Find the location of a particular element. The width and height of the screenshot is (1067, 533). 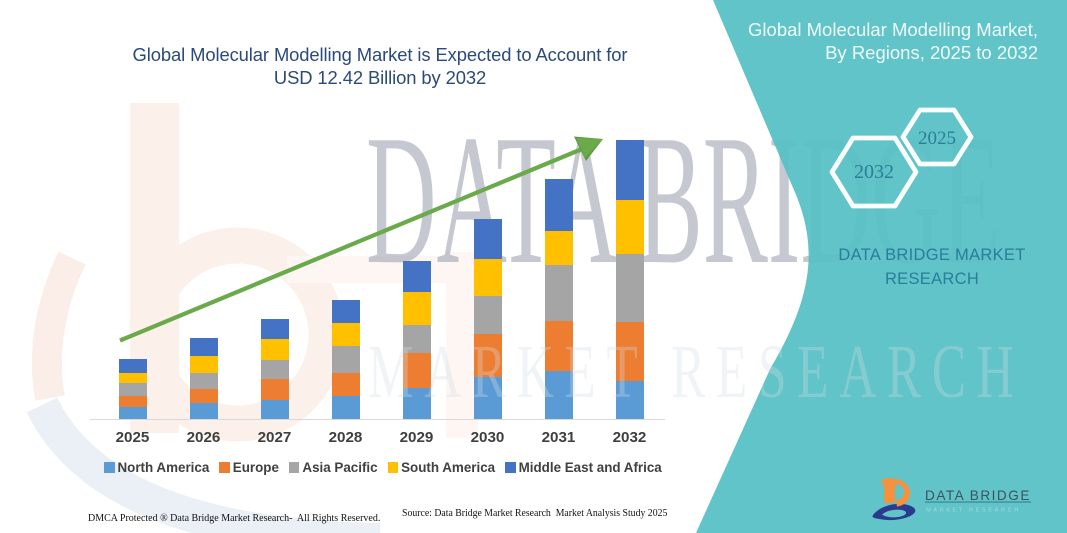

svg-text: DATA BRIDGE is located at coordinates (978, 495).